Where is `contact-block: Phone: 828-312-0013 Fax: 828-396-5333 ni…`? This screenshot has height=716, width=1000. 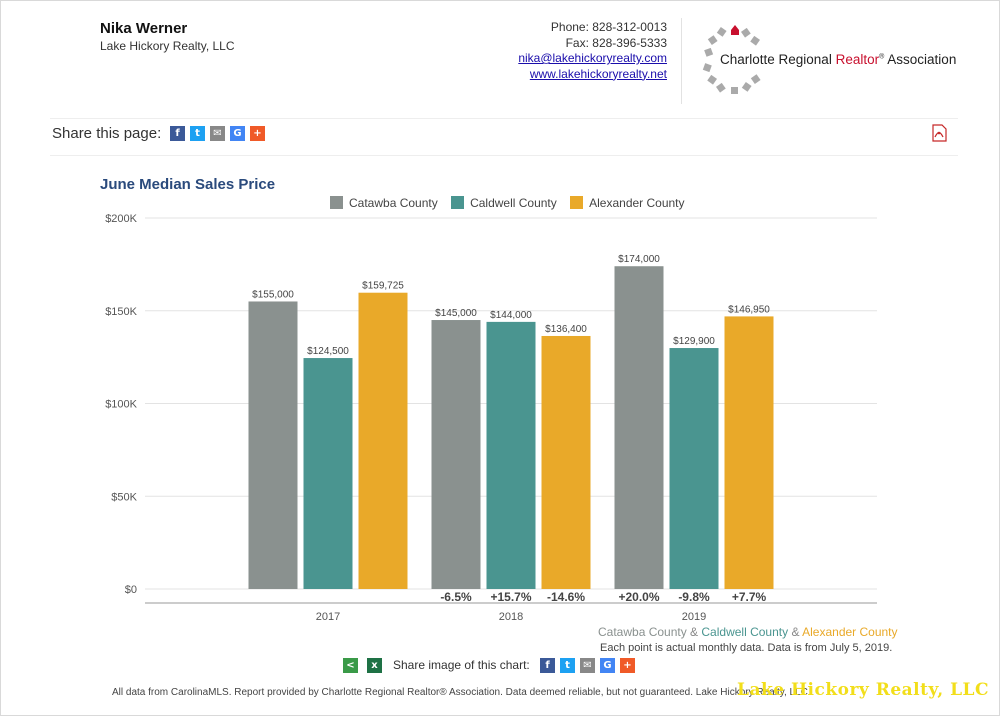 contact-block: Phone: 828-312-0013 Fax: 828-396-5333 ni… is located at coordinates (568, 51).